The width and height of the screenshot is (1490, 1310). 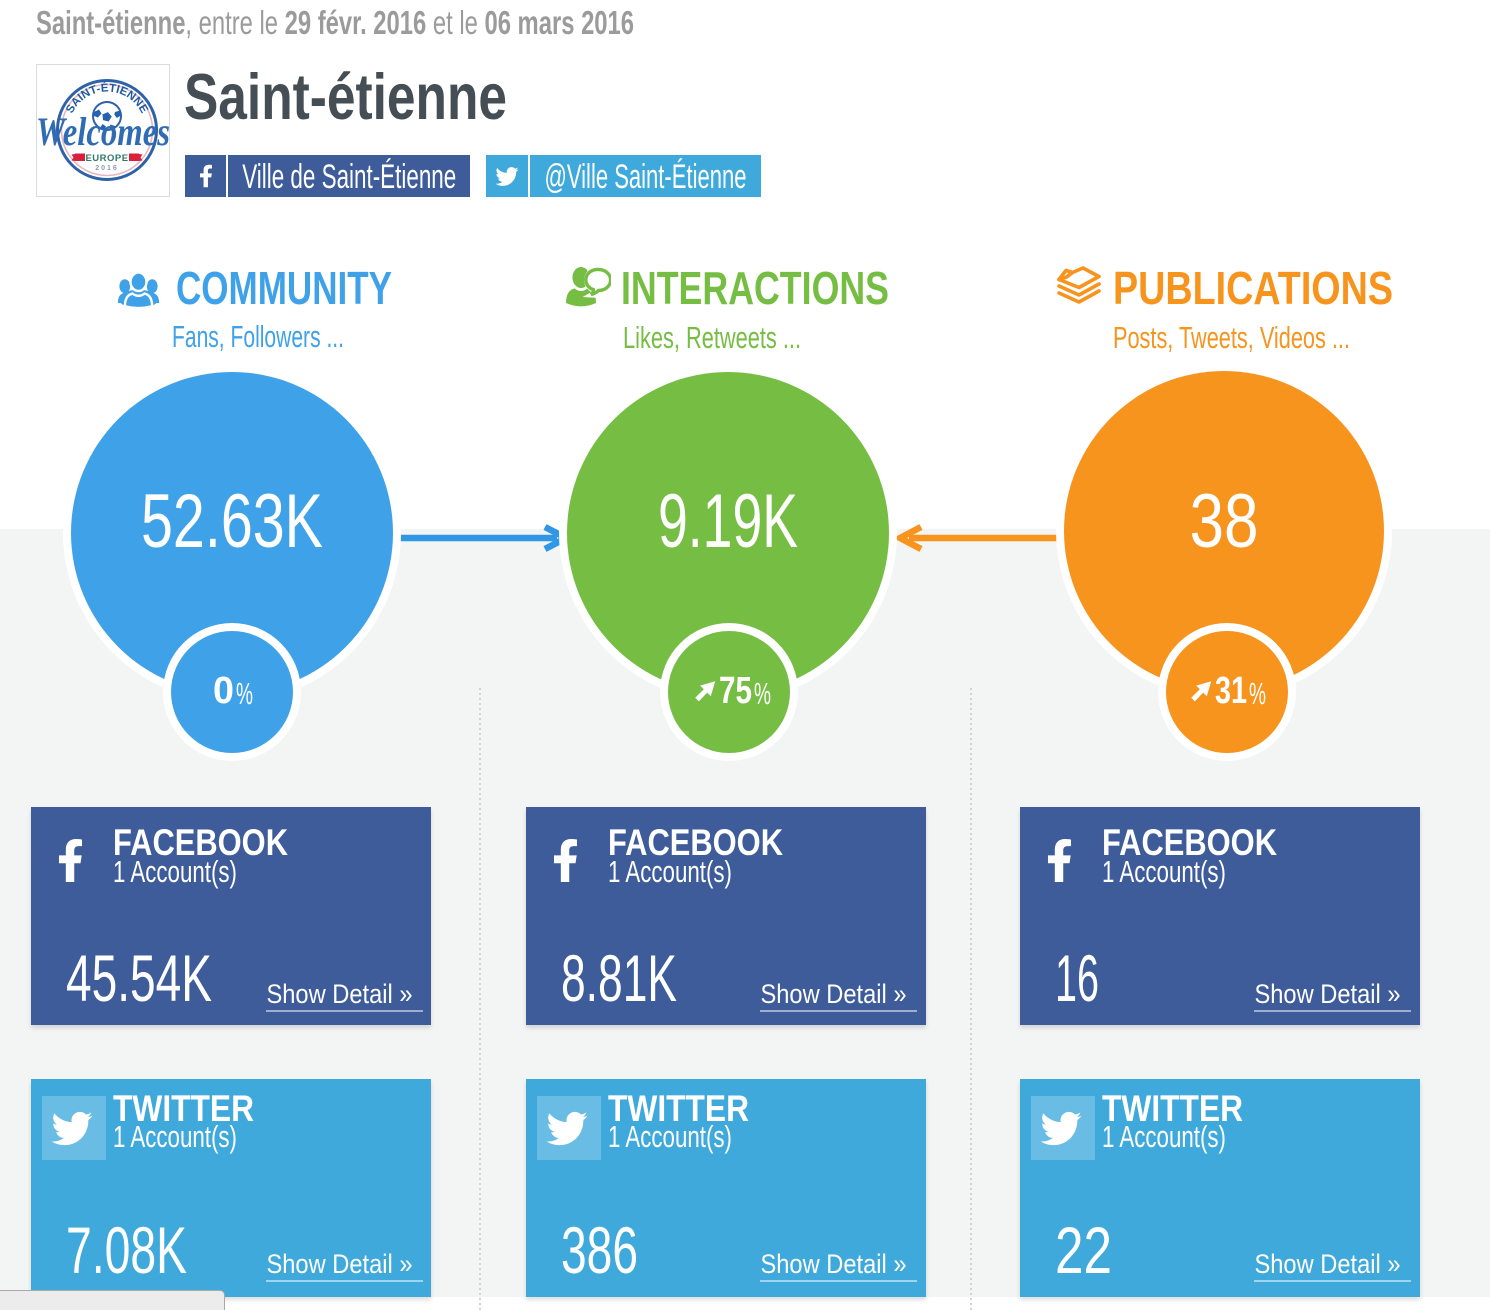 What do you see at coordinates (106, 158) in the screenshot?
I see `svg-text: EUROPE` at bounding box center [106, 158].